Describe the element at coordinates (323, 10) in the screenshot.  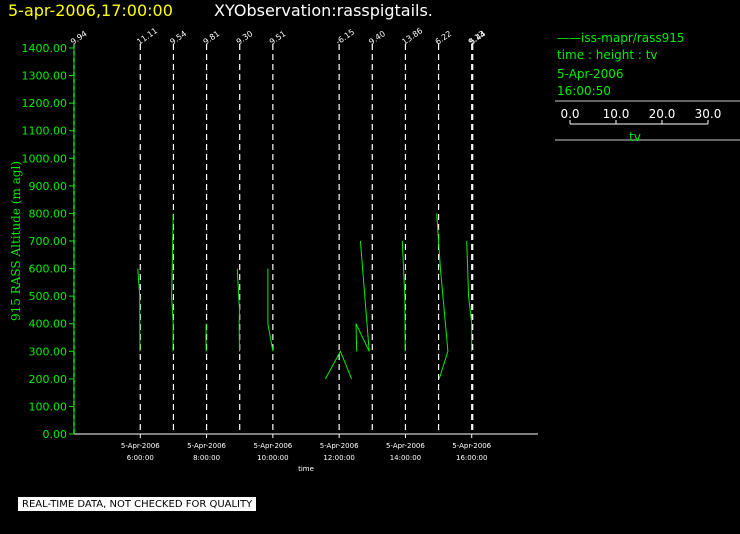
I see `header-observation-title: XYObservation:rasspigtails.` at that location.